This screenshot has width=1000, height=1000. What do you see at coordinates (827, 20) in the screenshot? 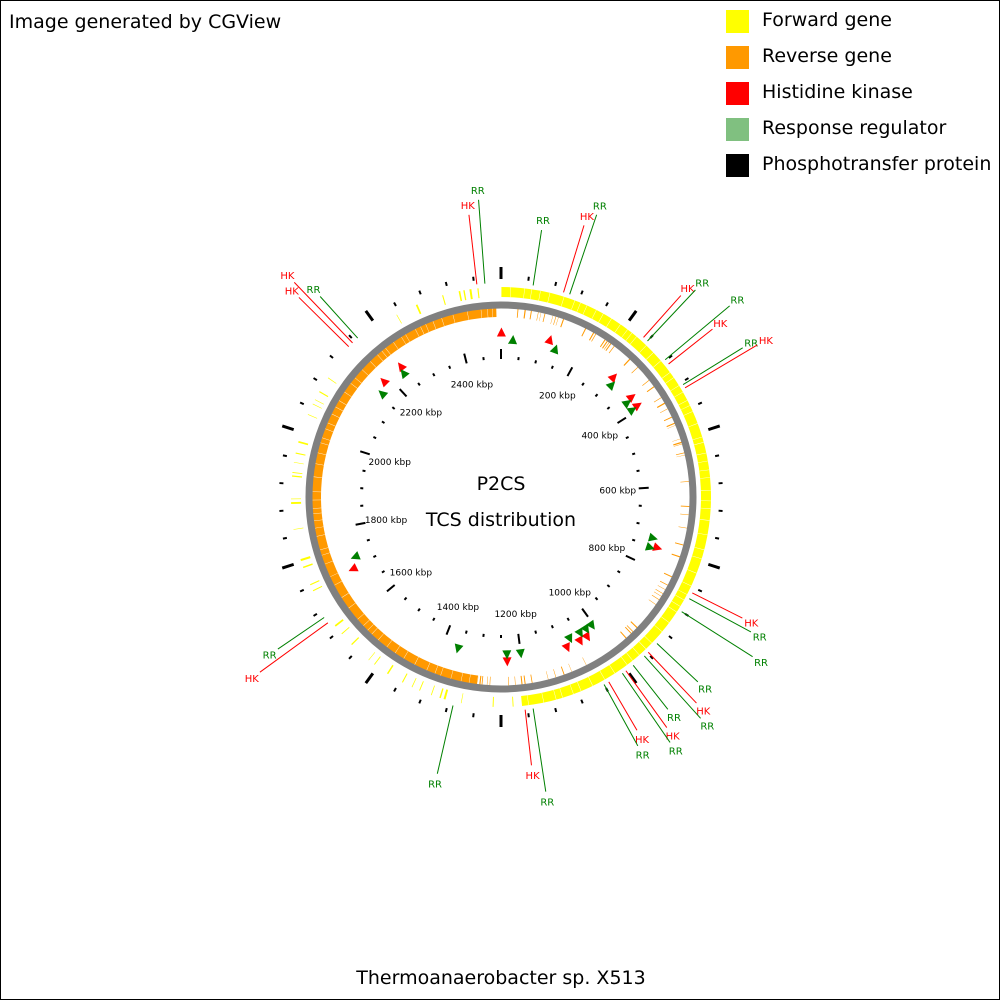
I see `legend-label-forward-gene: Forward gene` at bounding box center [827, 20].